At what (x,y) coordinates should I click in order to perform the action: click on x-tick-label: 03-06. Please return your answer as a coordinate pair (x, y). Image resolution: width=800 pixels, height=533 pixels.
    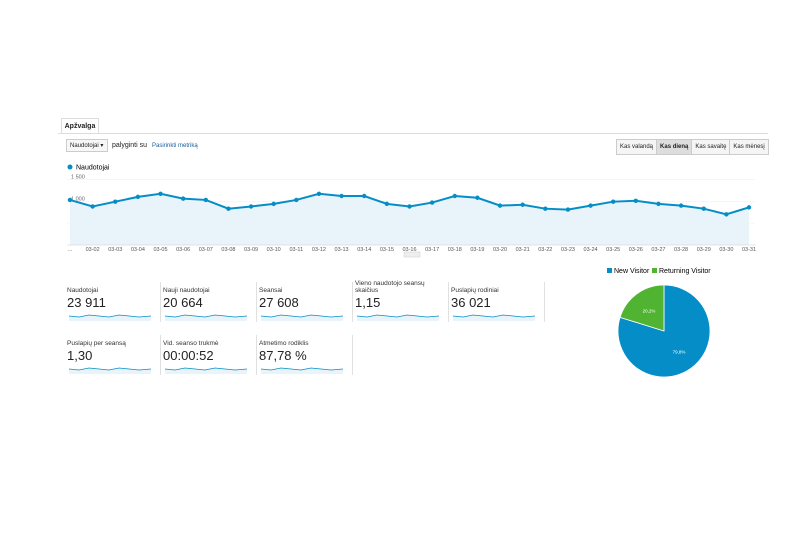
    Looking at the image, I should click on (183, 250).